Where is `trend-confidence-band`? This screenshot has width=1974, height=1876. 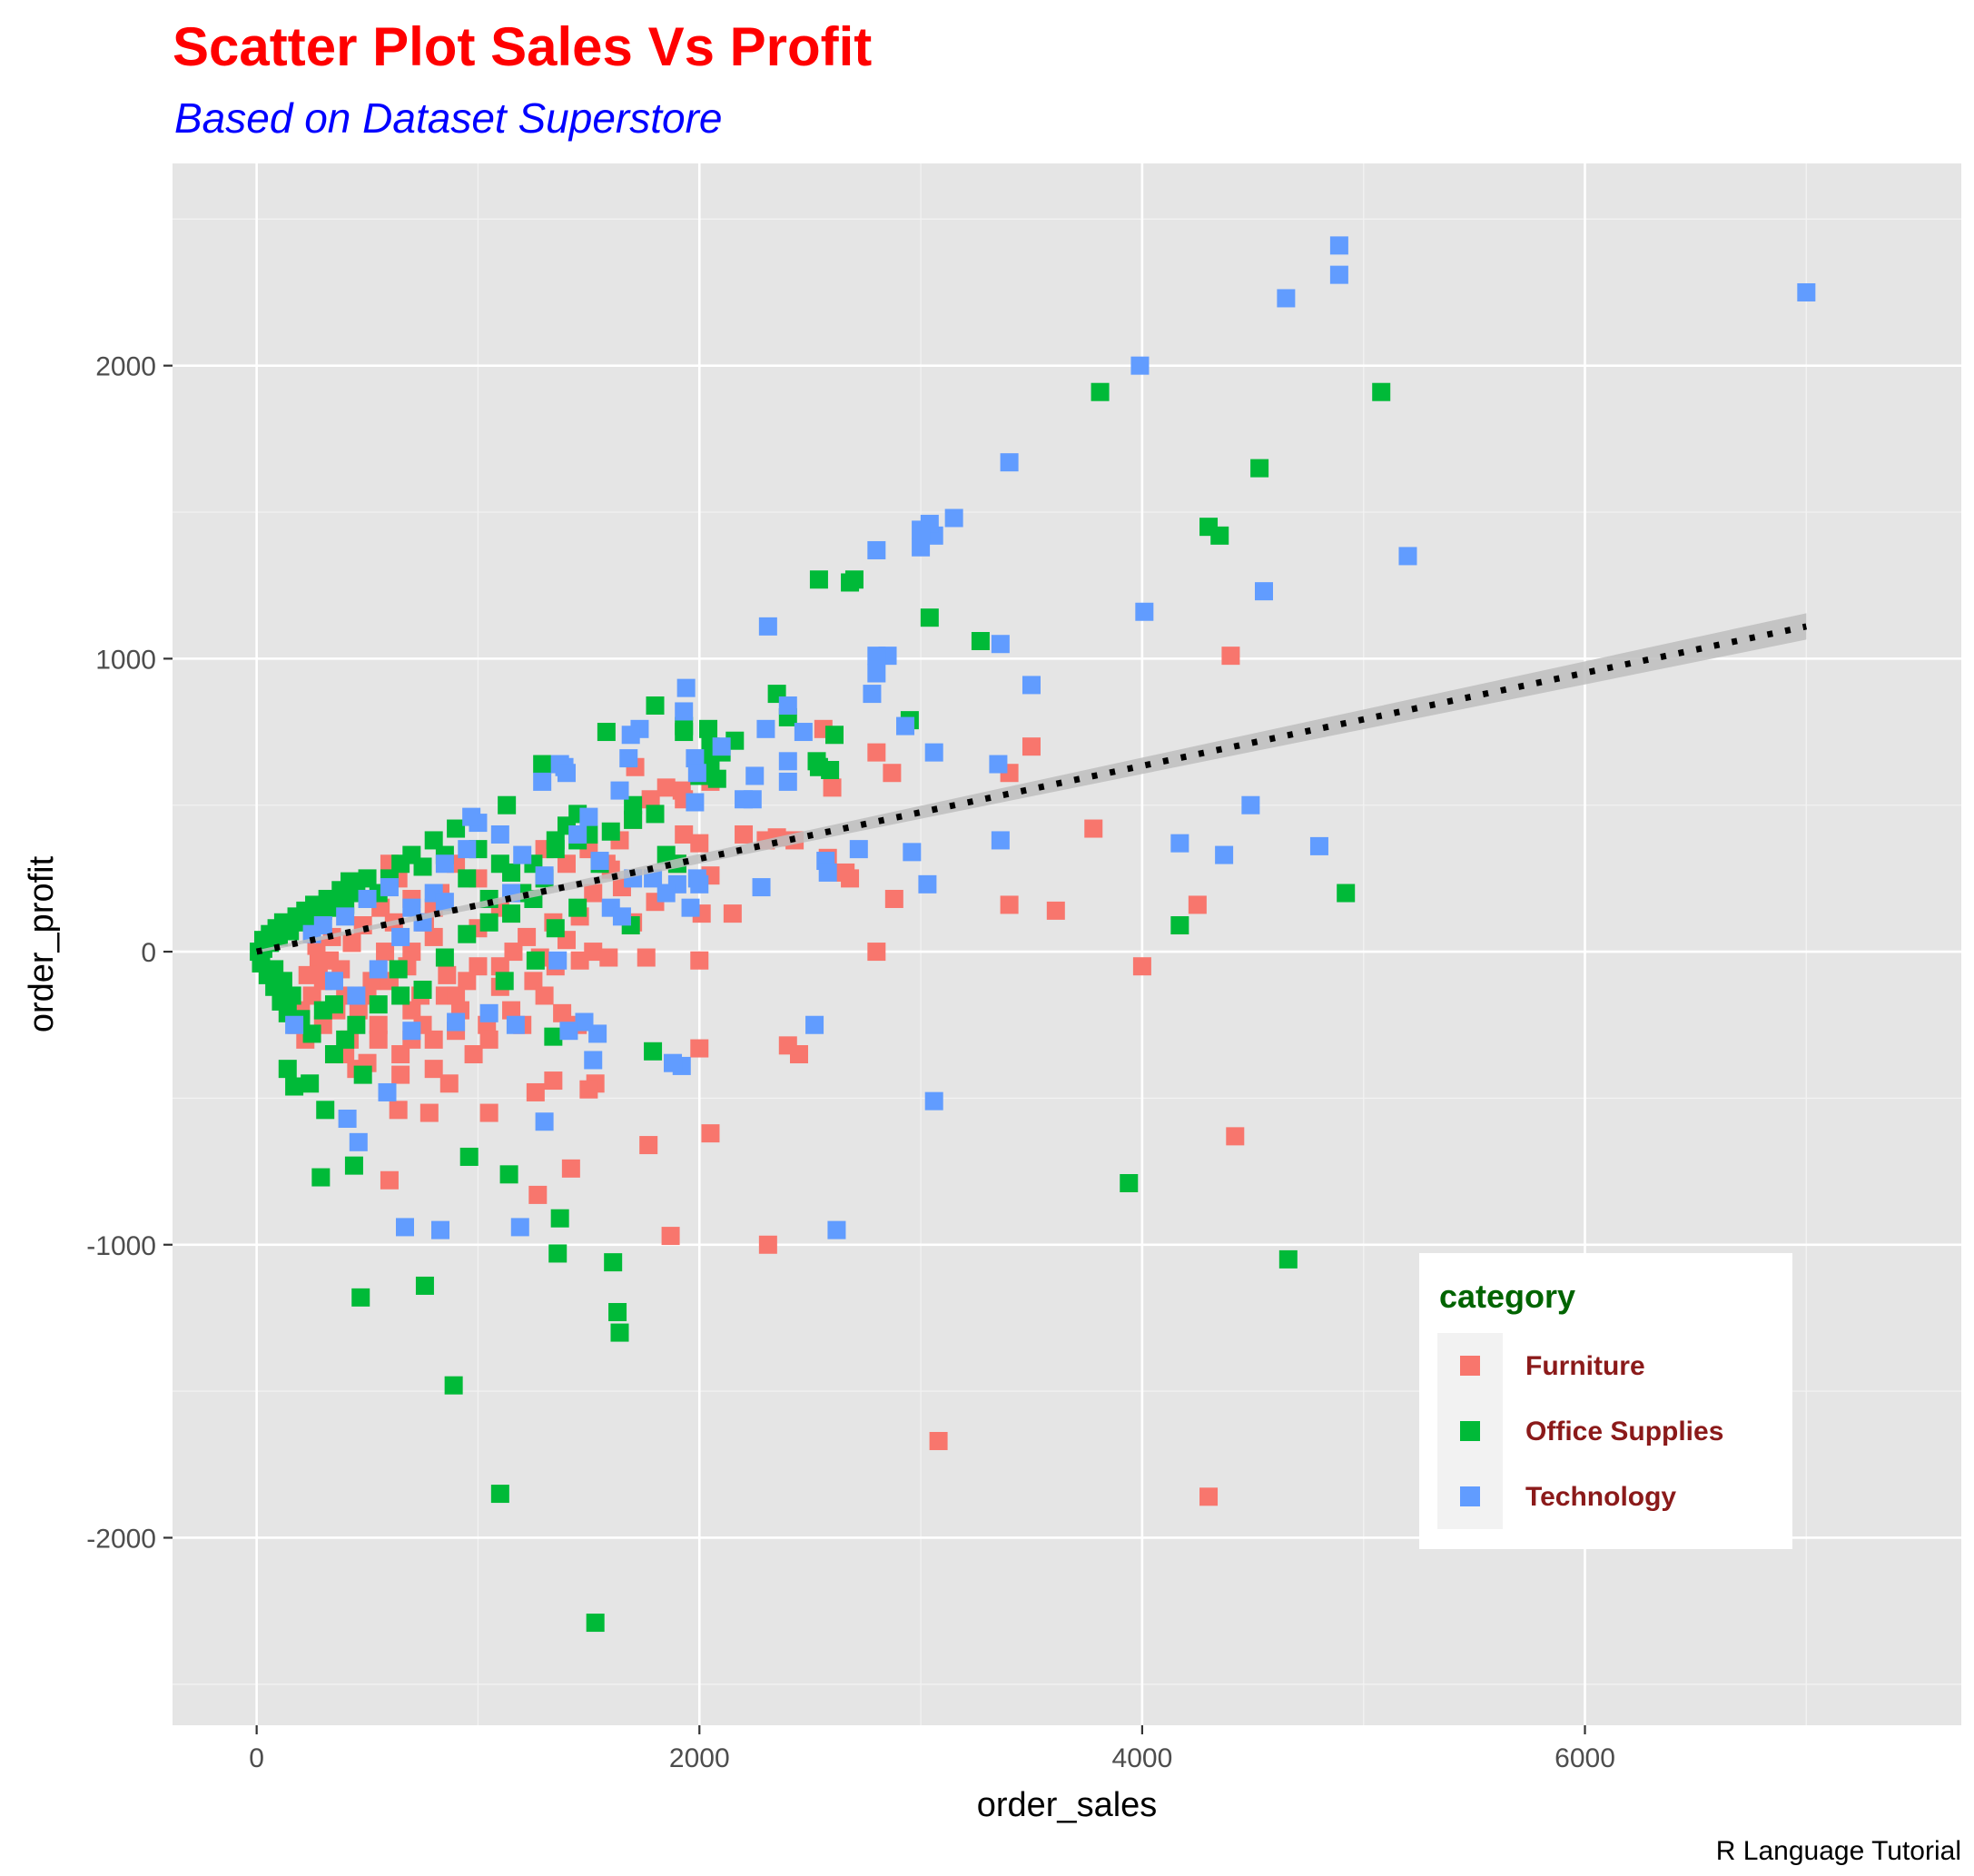
trend-confidence-band is located at coordinates (1031, 783).